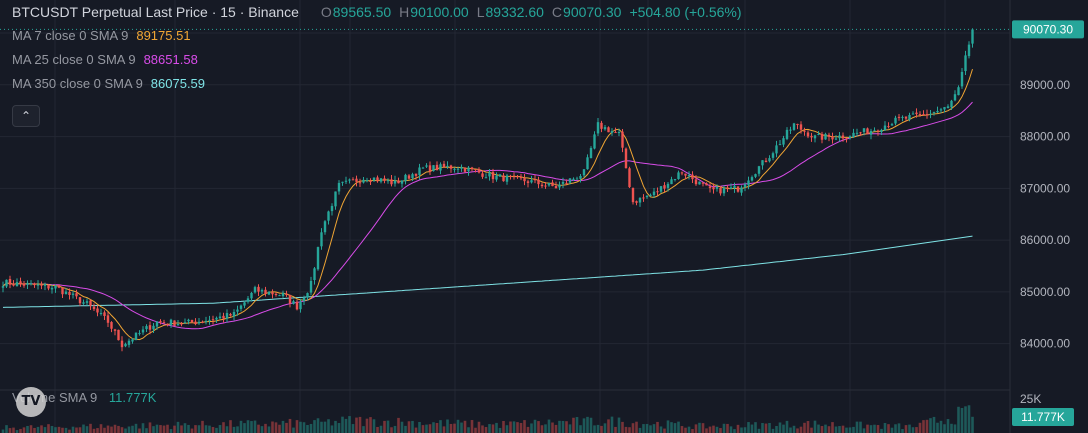 The height and width of the screenshot is (433, 1088). What do you see at coordinates (377, 60) in the screenshot?
I see `indicator-ma25: MA 25 close 0 SMA 9 88651.58` at bounding box center [377, 60].